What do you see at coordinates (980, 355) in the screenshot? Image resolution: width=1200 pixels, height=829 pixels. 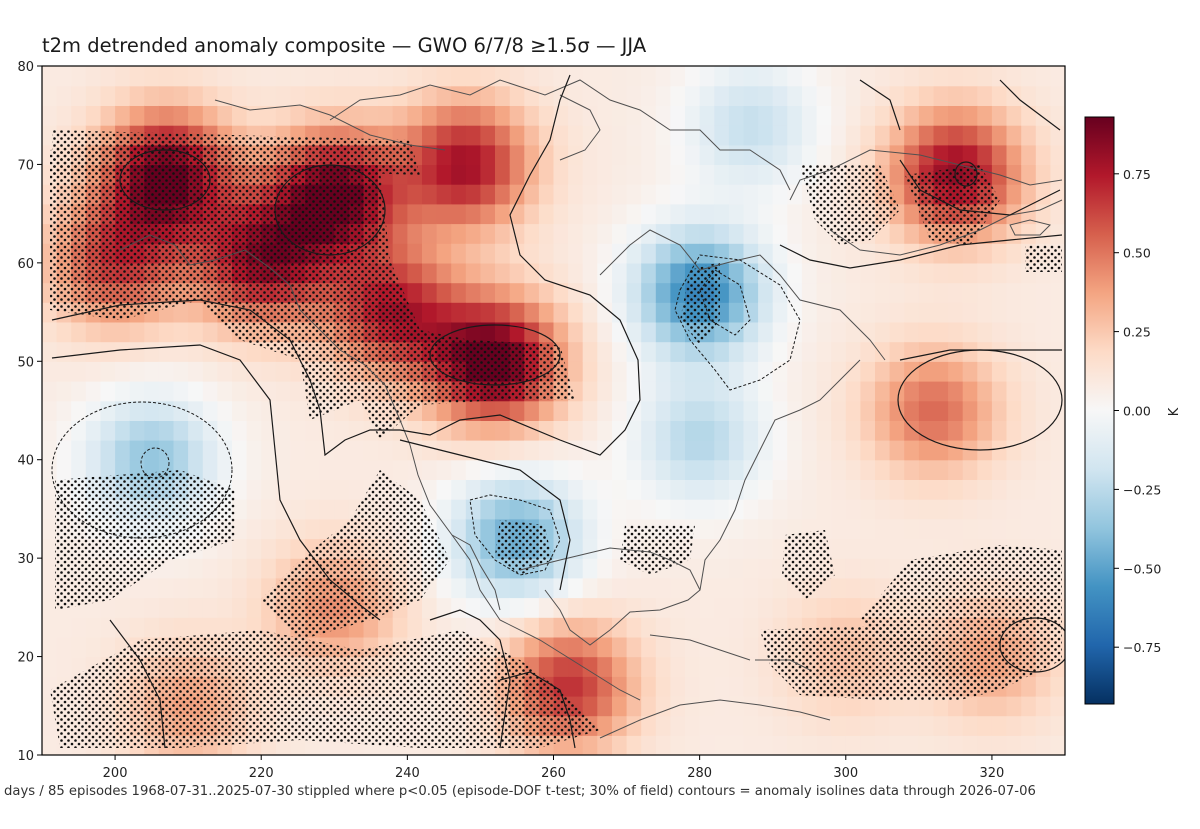 I see `isoline-atlantic-central` at bounding box center [980, 355].